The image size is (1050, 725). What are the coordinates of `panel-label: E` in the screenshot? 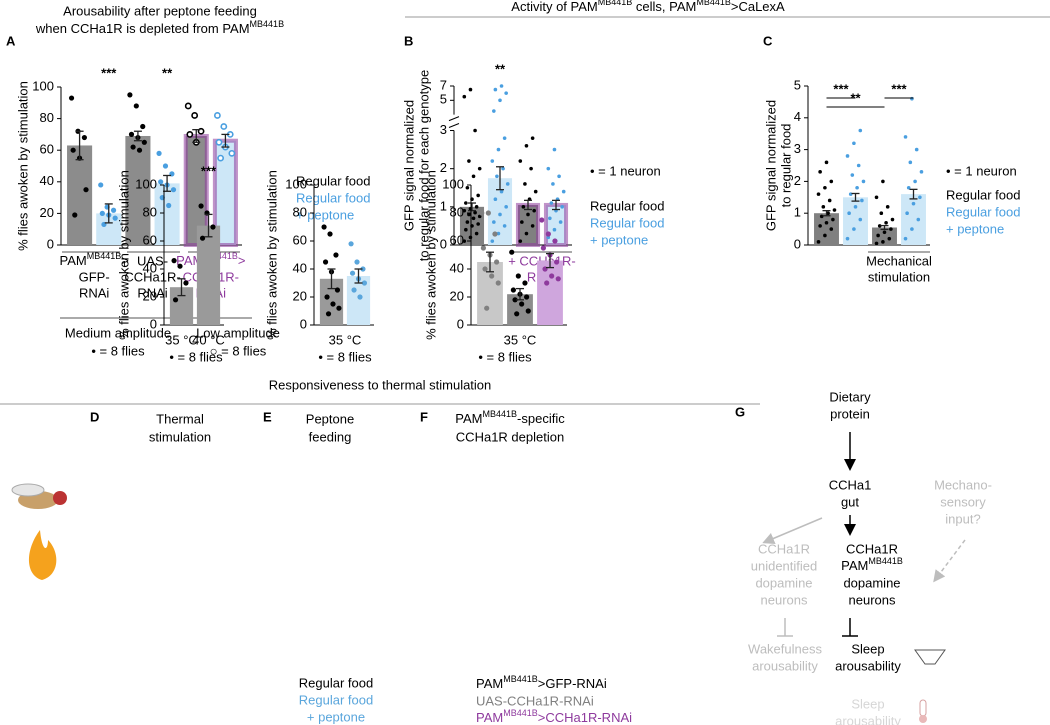 It's located at (267, 416).